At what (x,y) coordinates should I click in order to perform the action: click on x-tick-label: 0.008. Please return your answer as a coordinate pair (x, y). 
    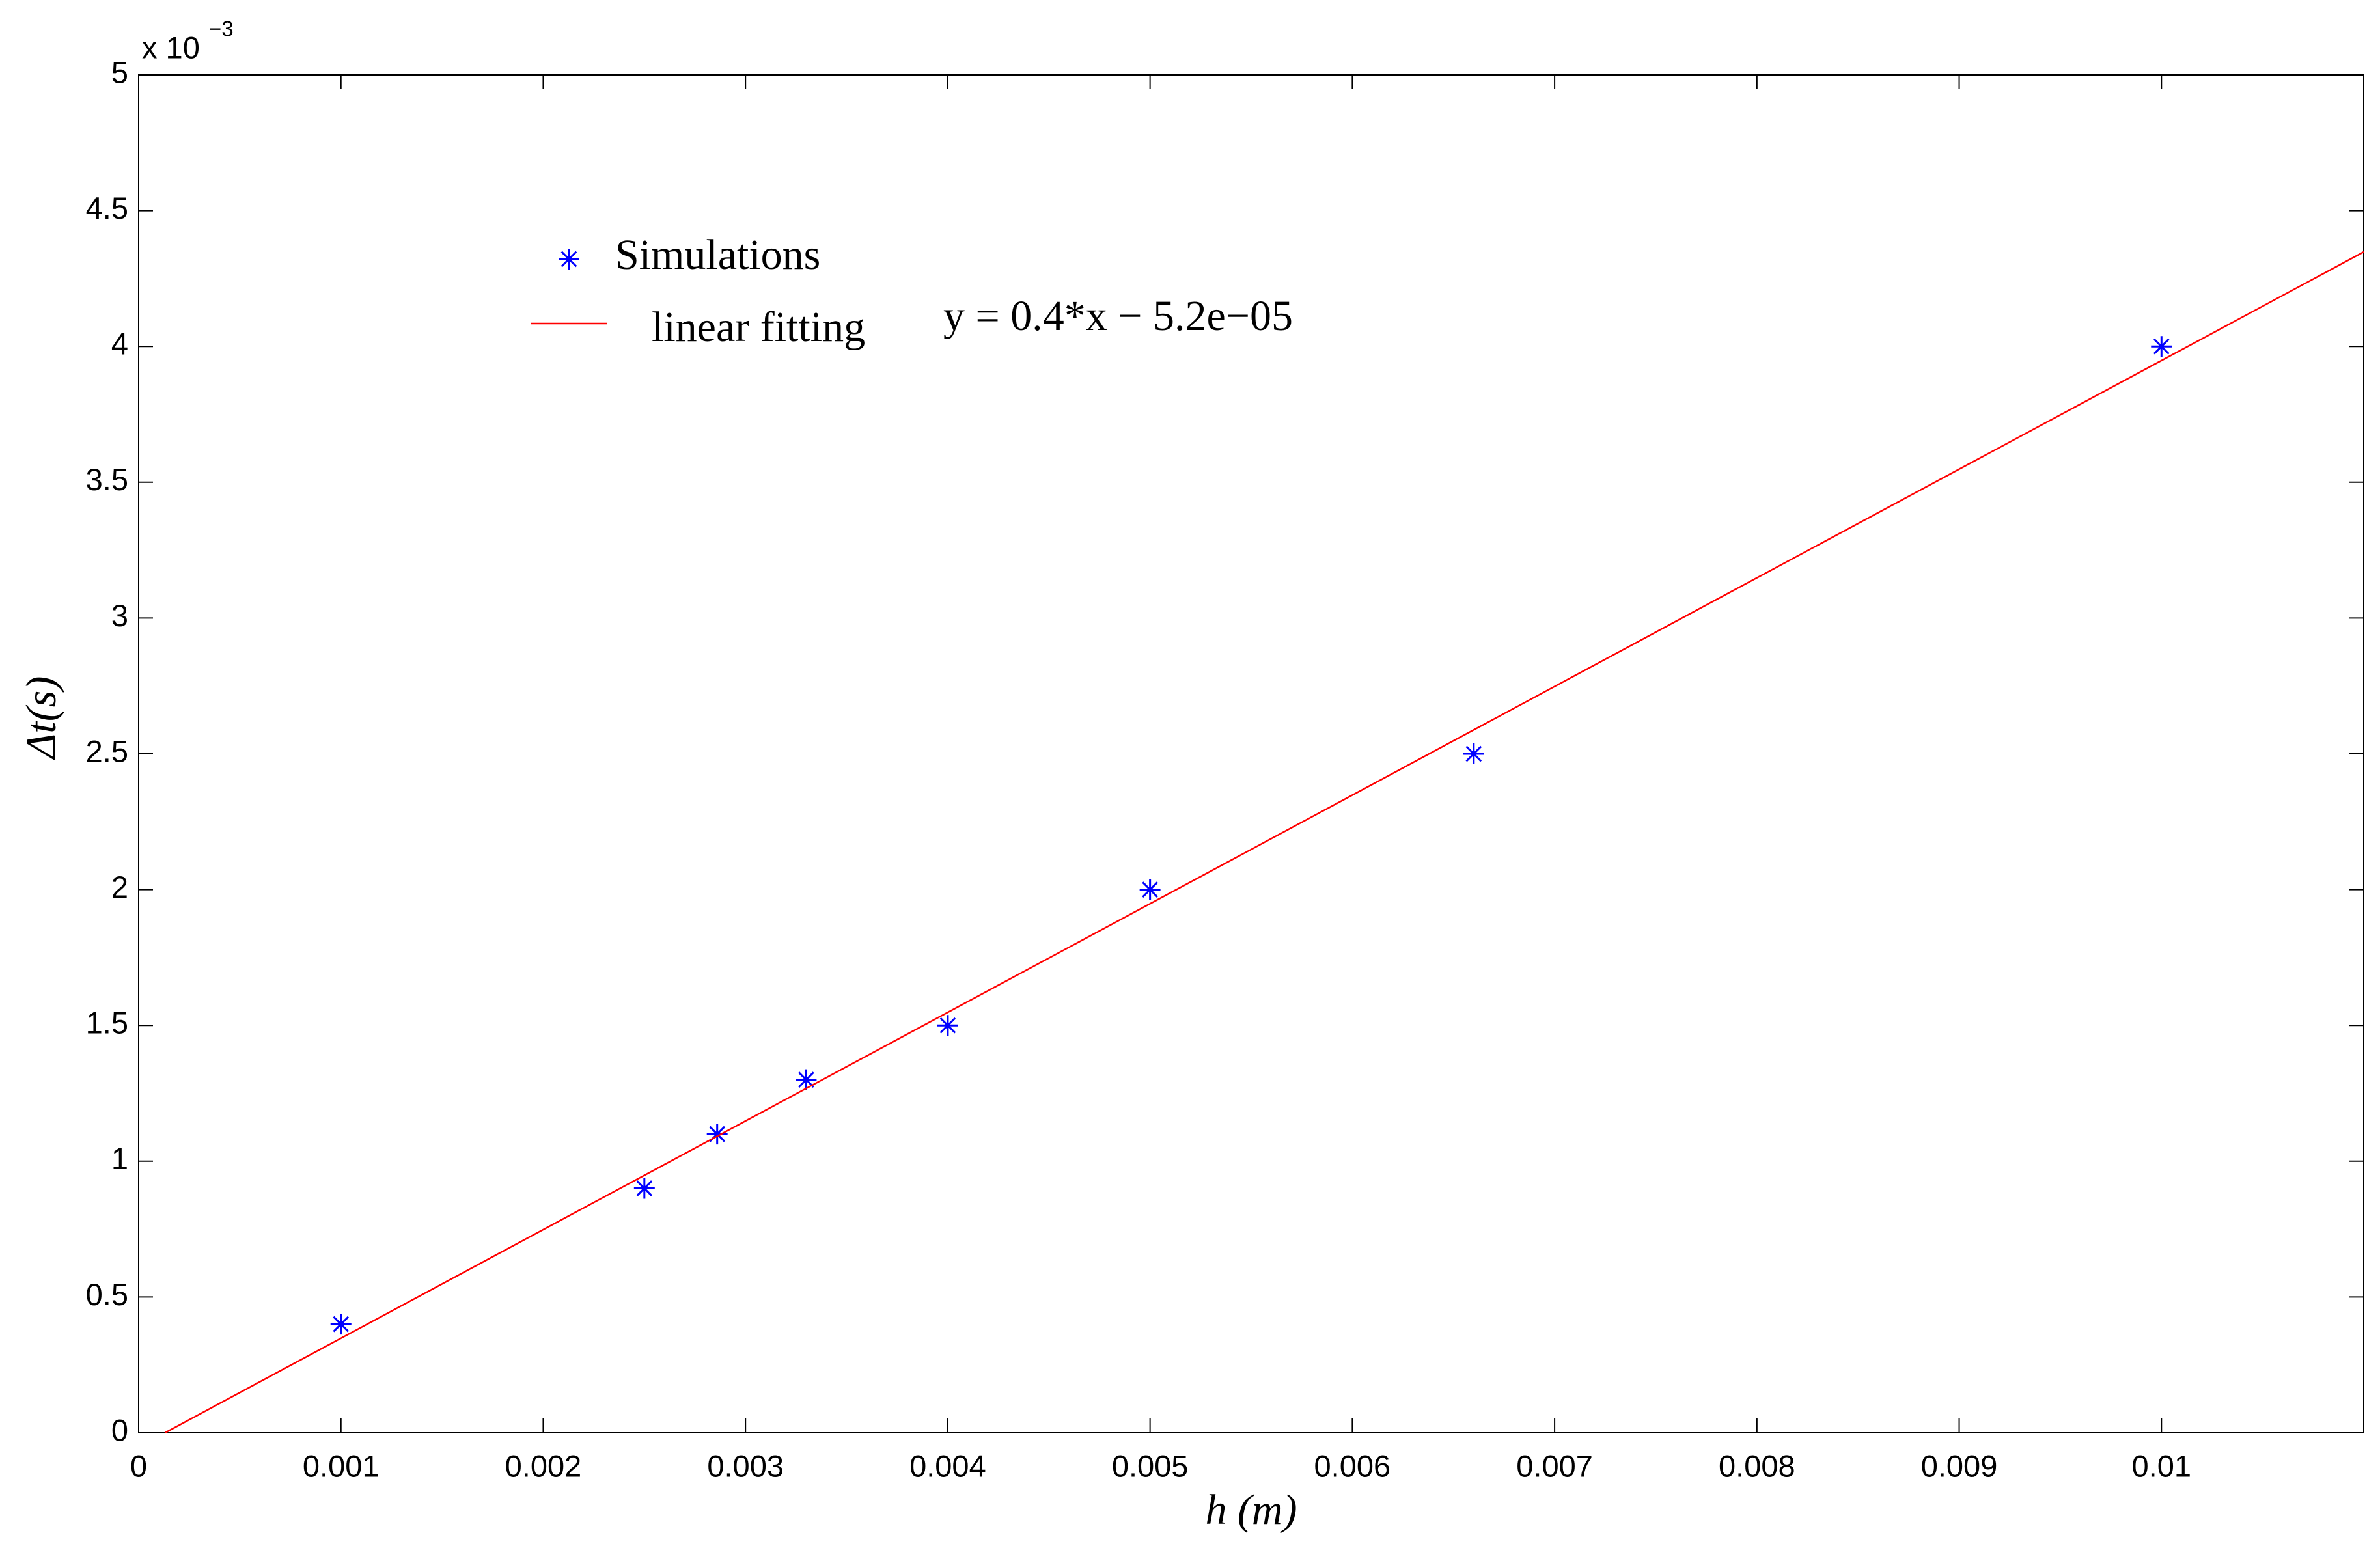
    Looking at the image, I should click on (1757, 1465).